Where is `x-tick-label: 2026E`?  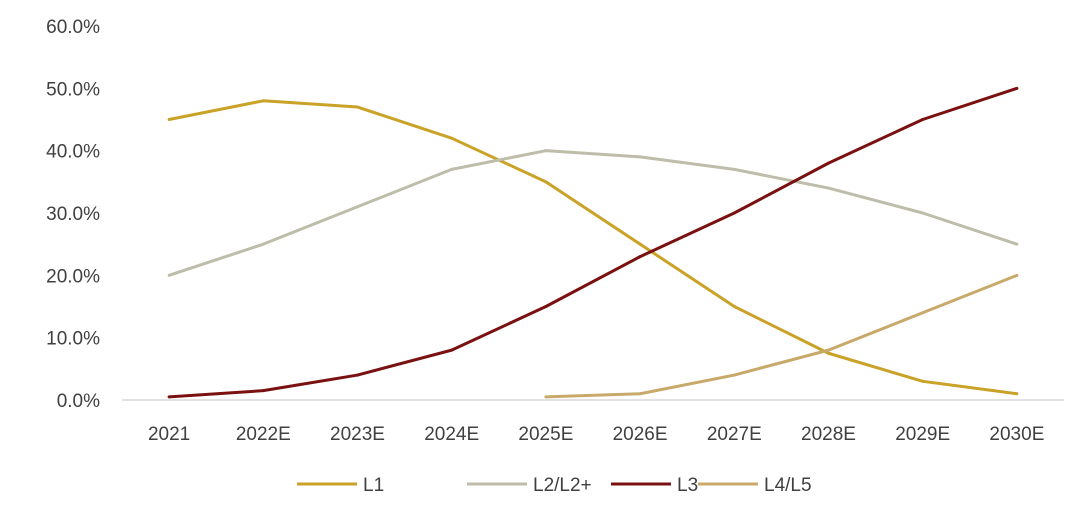 x-tick-label: 2026E is located at coordinates (640, 434).